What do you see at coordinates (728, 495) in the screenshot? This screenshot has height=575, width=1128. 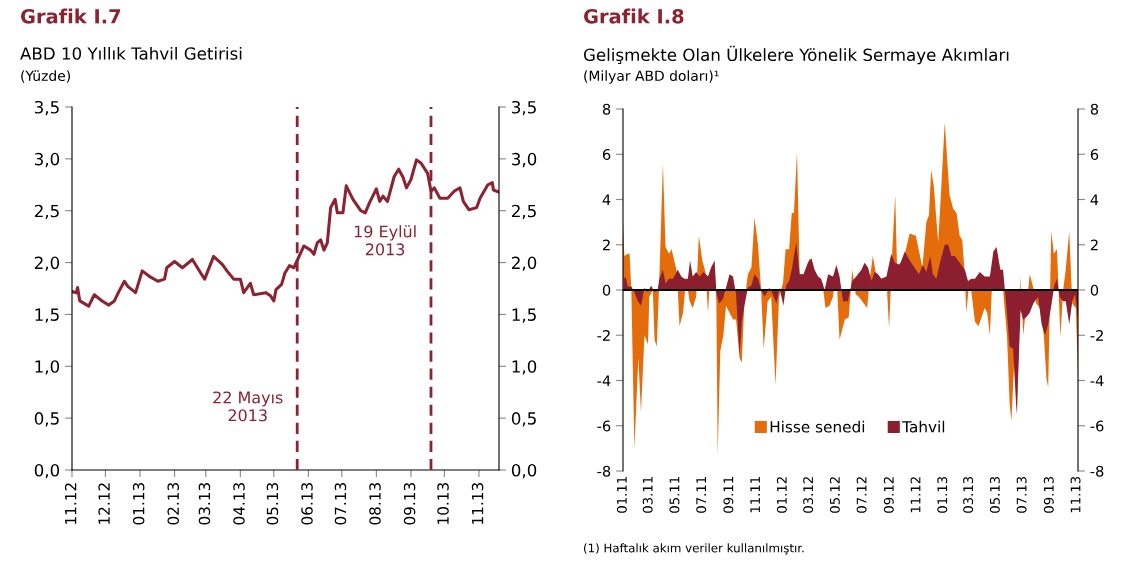 I see `x-tick-label: 09.11` at bounding box center [728, 495].